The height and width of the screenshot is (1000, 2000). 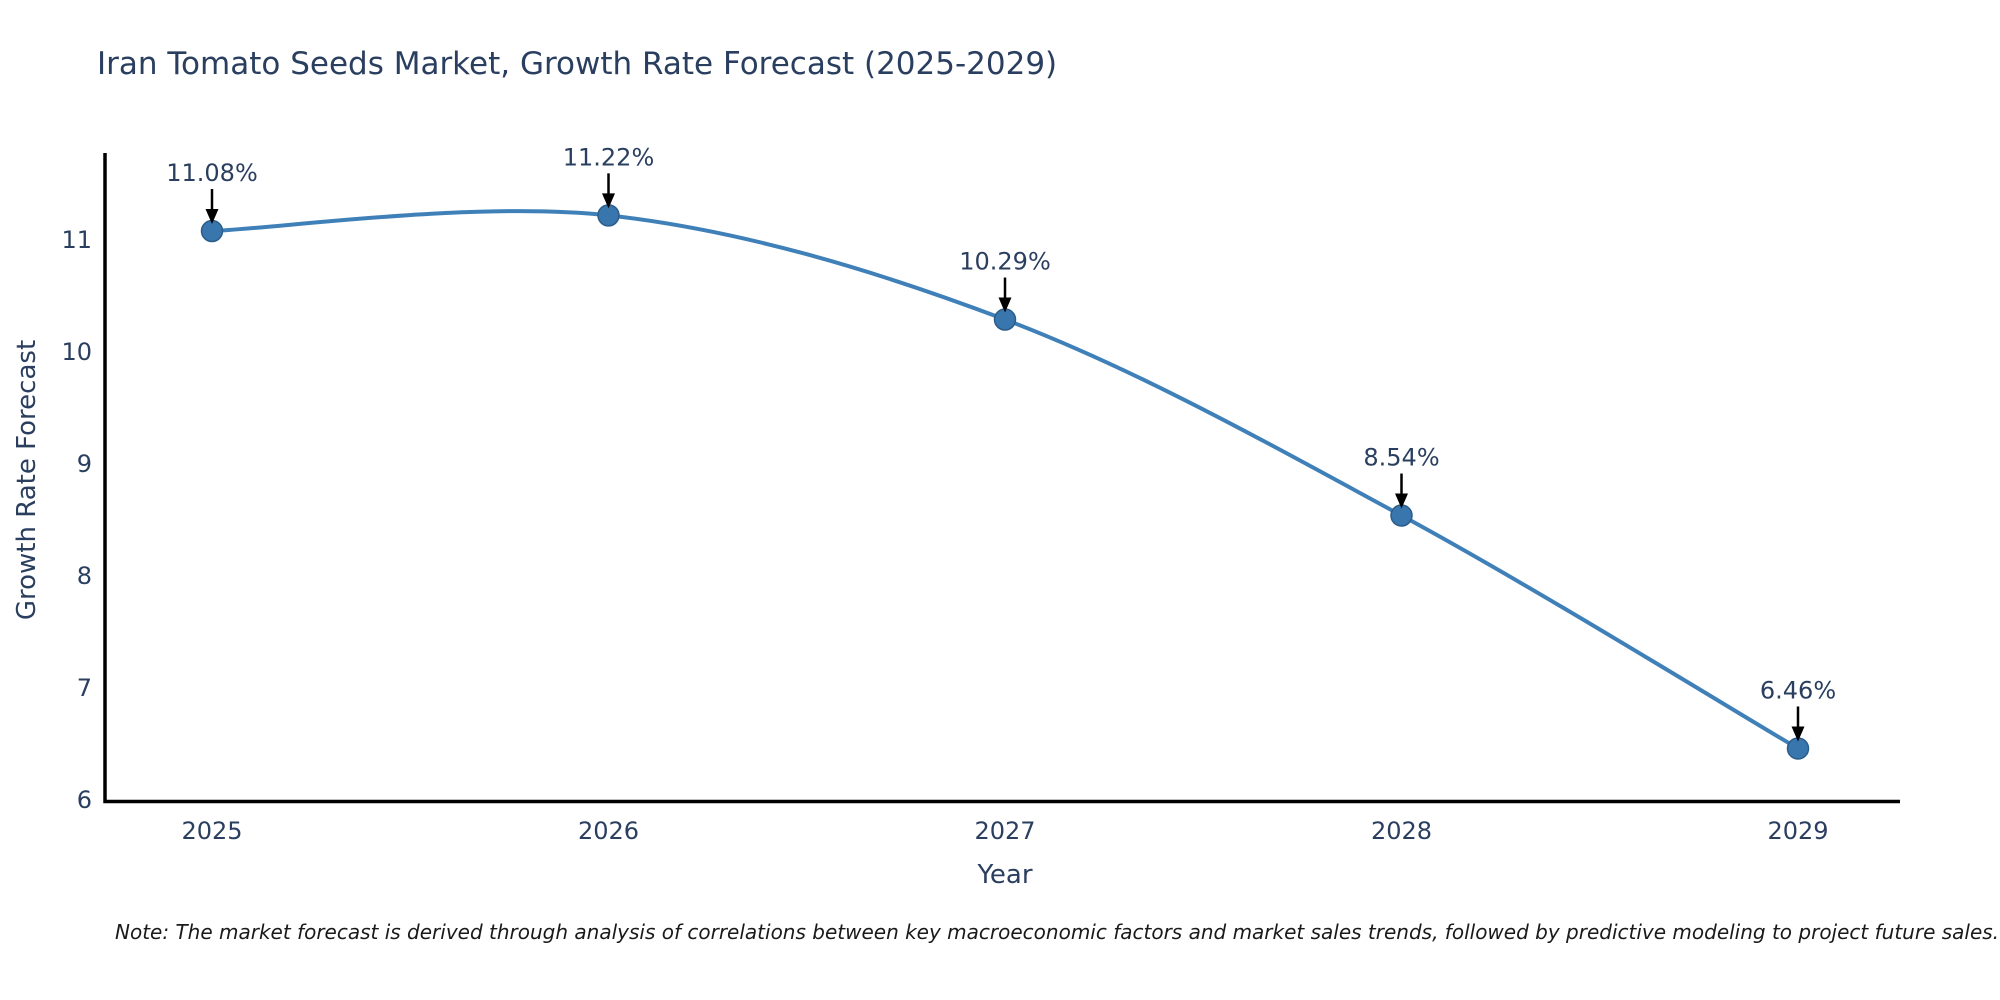 What do you see at coordinates (1005, 262) in the screenshot?
I see `point-annotation: 10.29%` at bounding box center [1005, 262].